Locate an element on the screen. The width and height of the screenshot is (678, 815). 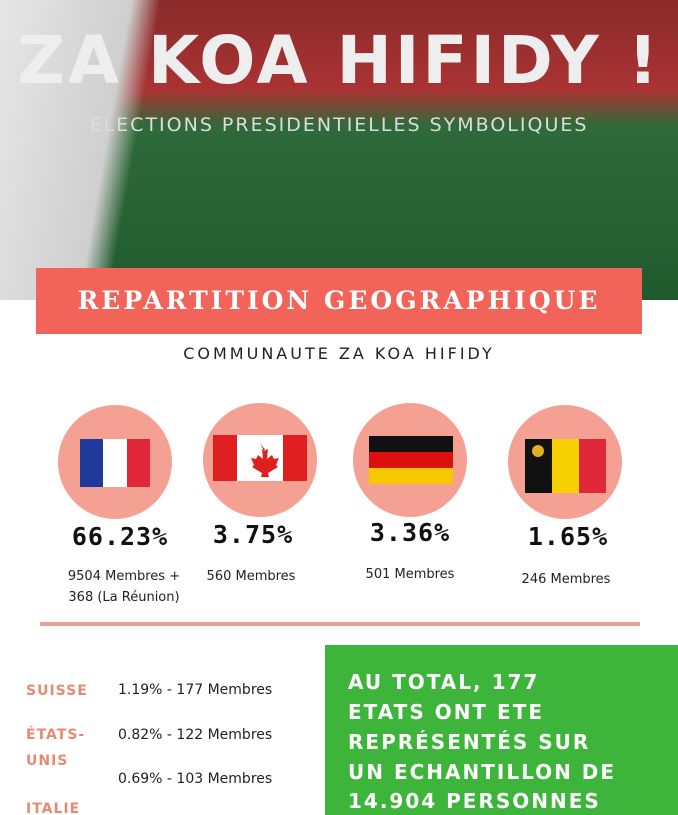
country-detail: 0.82% - 122 Membres is located at coordinates (195, 735).